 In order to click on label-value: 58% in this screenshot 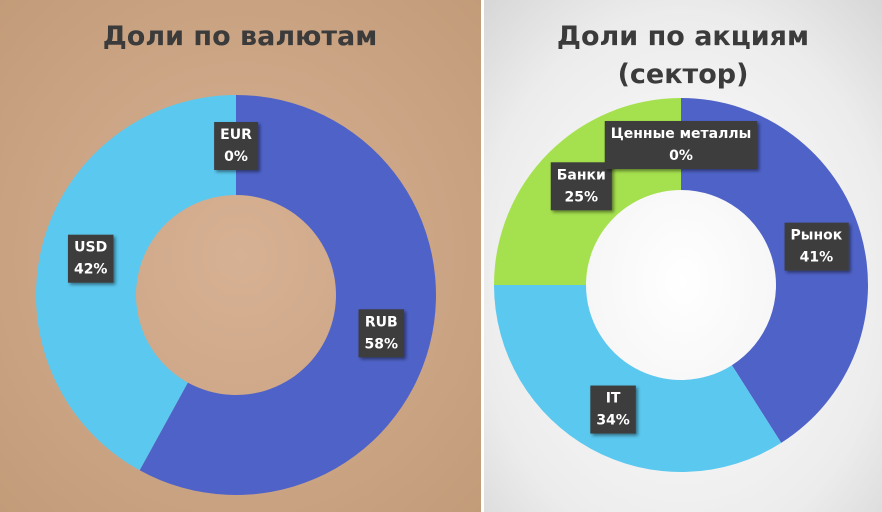, I will do `click(382, 344)`.